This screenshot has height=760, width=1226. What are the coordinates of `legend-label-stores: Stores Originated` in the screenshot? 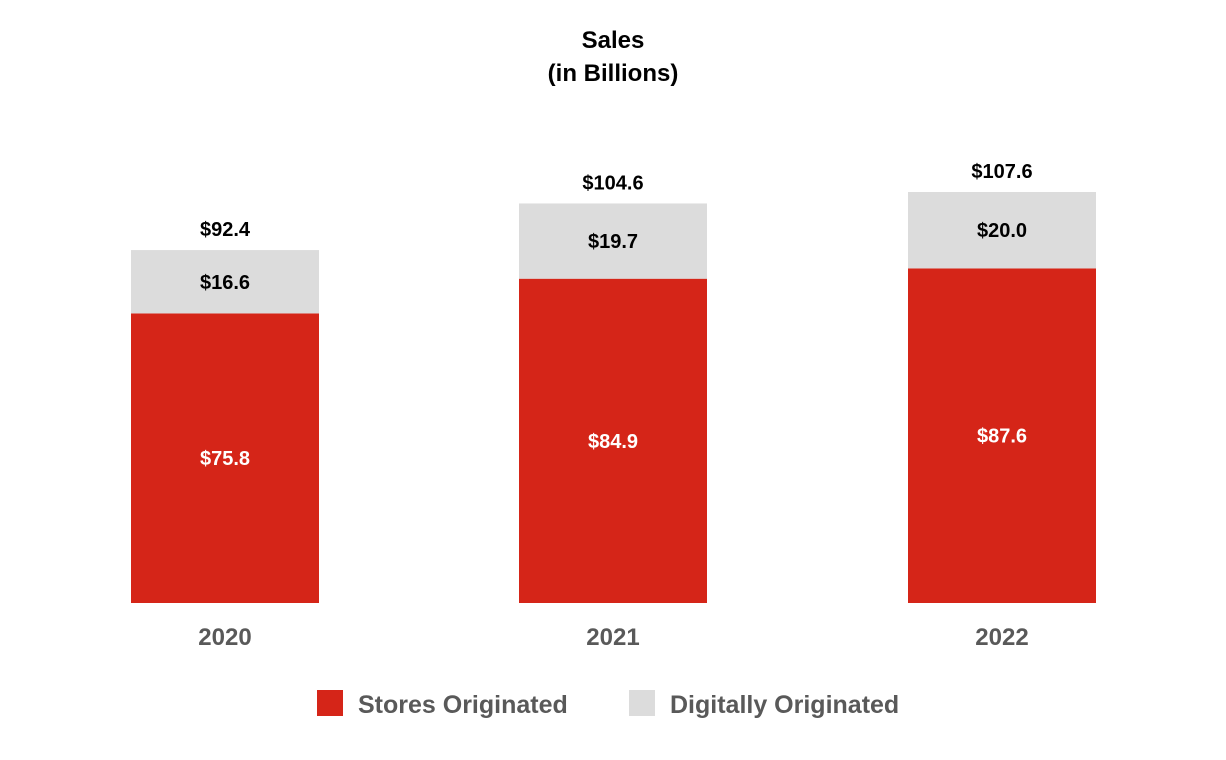 It's located at (463, 705).